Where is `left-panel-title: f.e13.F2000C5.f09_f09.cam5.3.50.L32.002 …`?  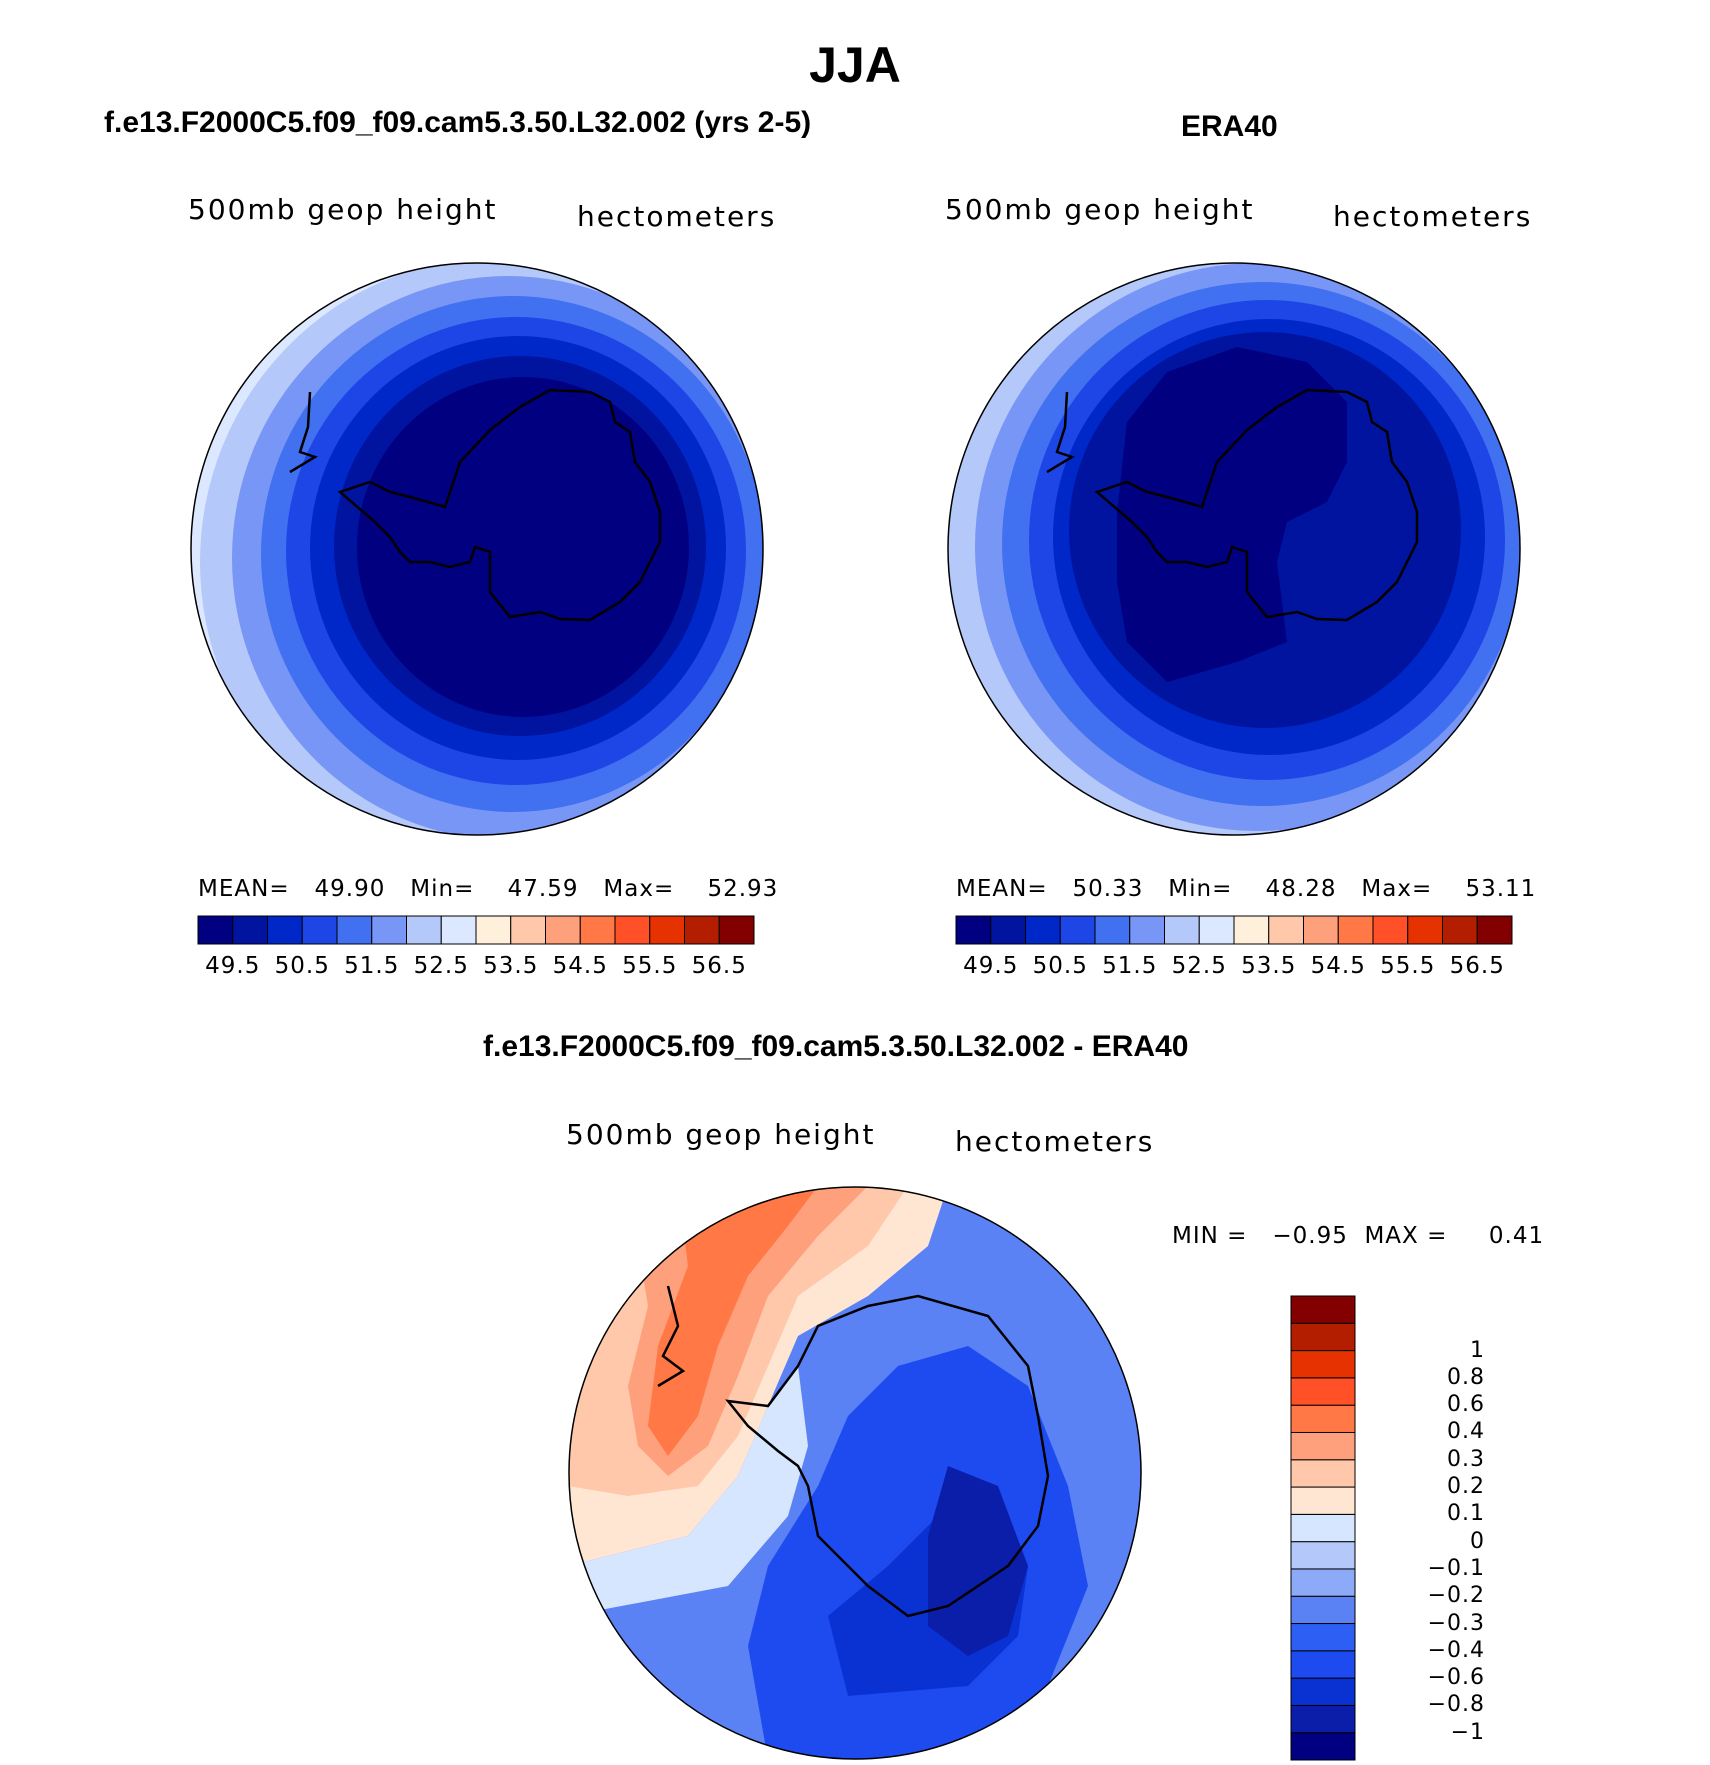 left-panel-title: f.e13.F2000C5.f09_f09.cam5.3.50.L32.002 … is located at coordinates (458, 122).